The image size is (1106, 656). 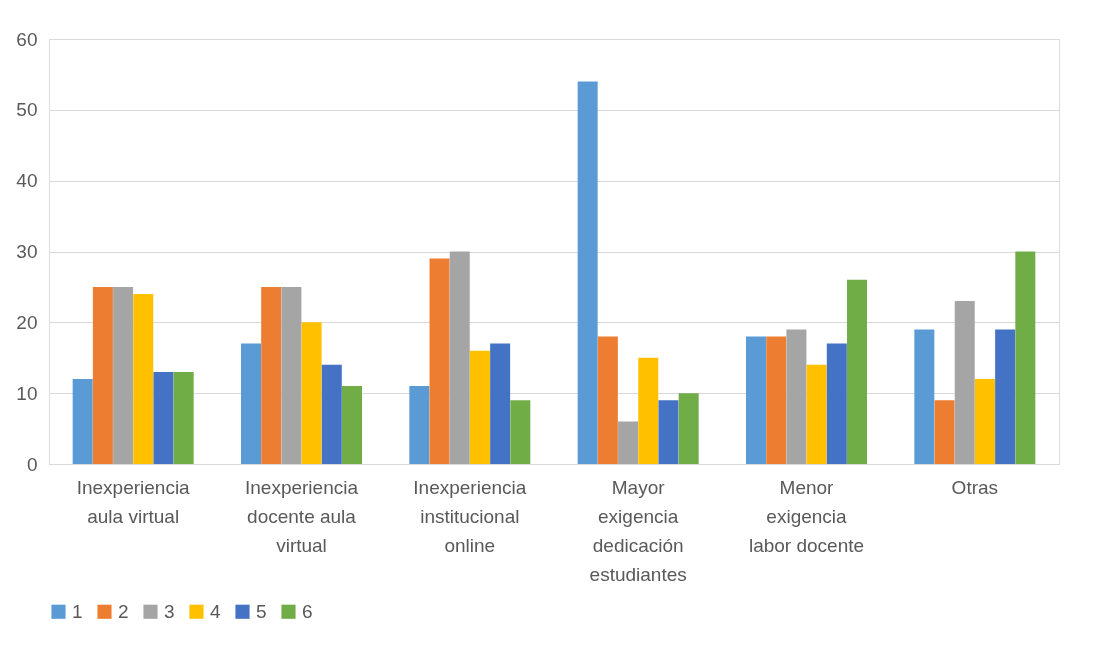 I want to click on legend-label: 5, so click(x=261, y=611).